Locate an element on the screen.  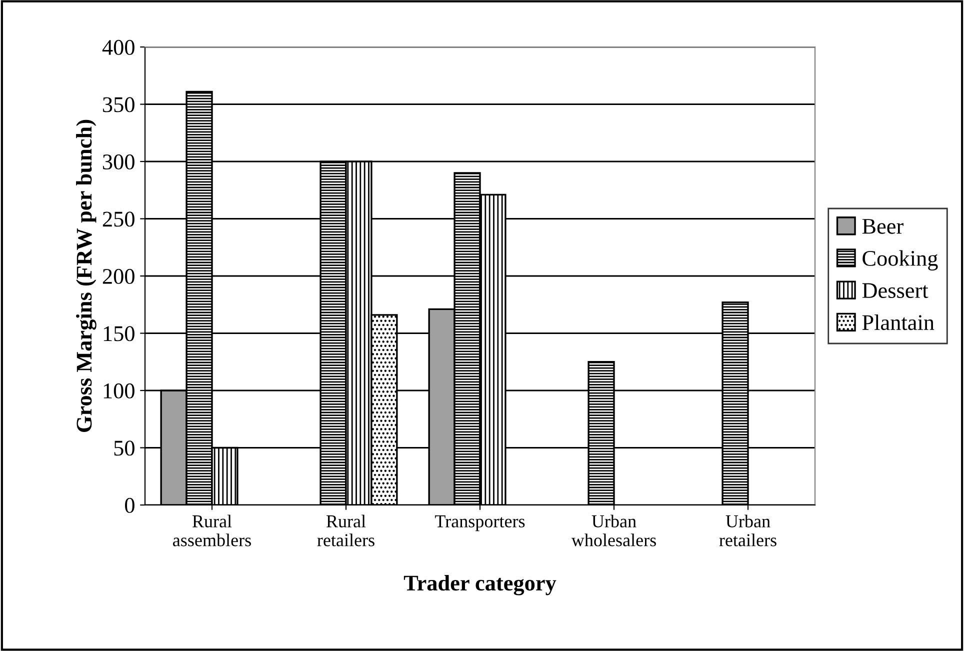
y-axis-title: Gross Margins (FRW per bunch) is located at coordinates (86, 276).